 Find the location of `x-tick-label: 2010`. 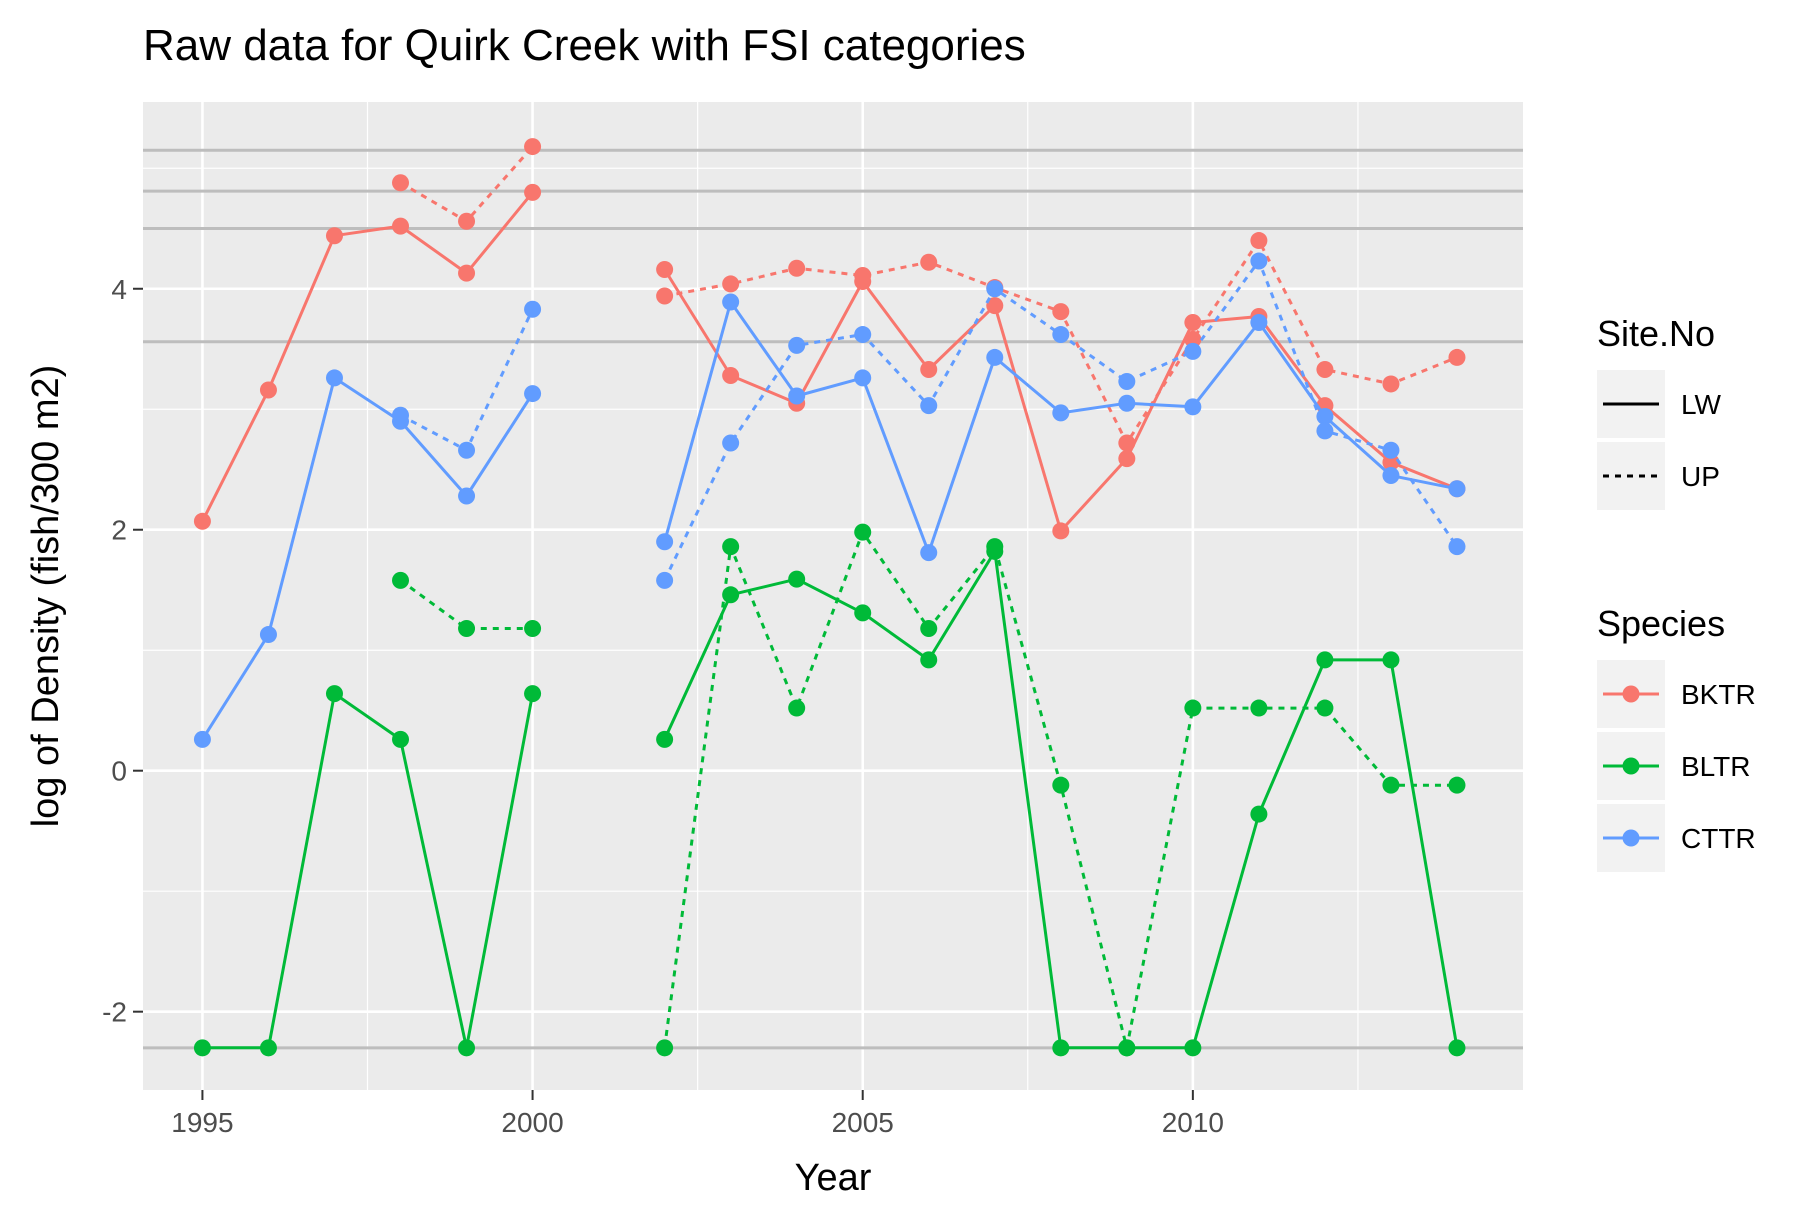

x-tick-label: 2010 is located at coordinates (1193, 1122).